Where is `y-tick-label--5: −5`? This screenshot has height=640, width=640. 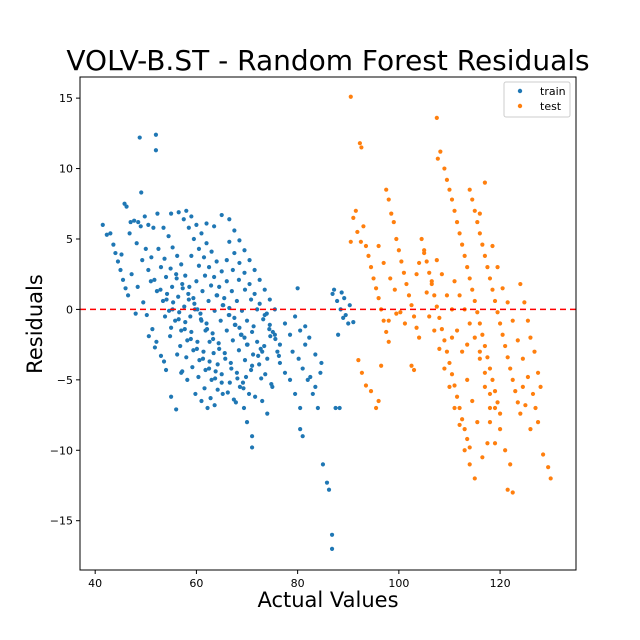 y-tick-label--5: −5 is located at coordinates (65, 380).